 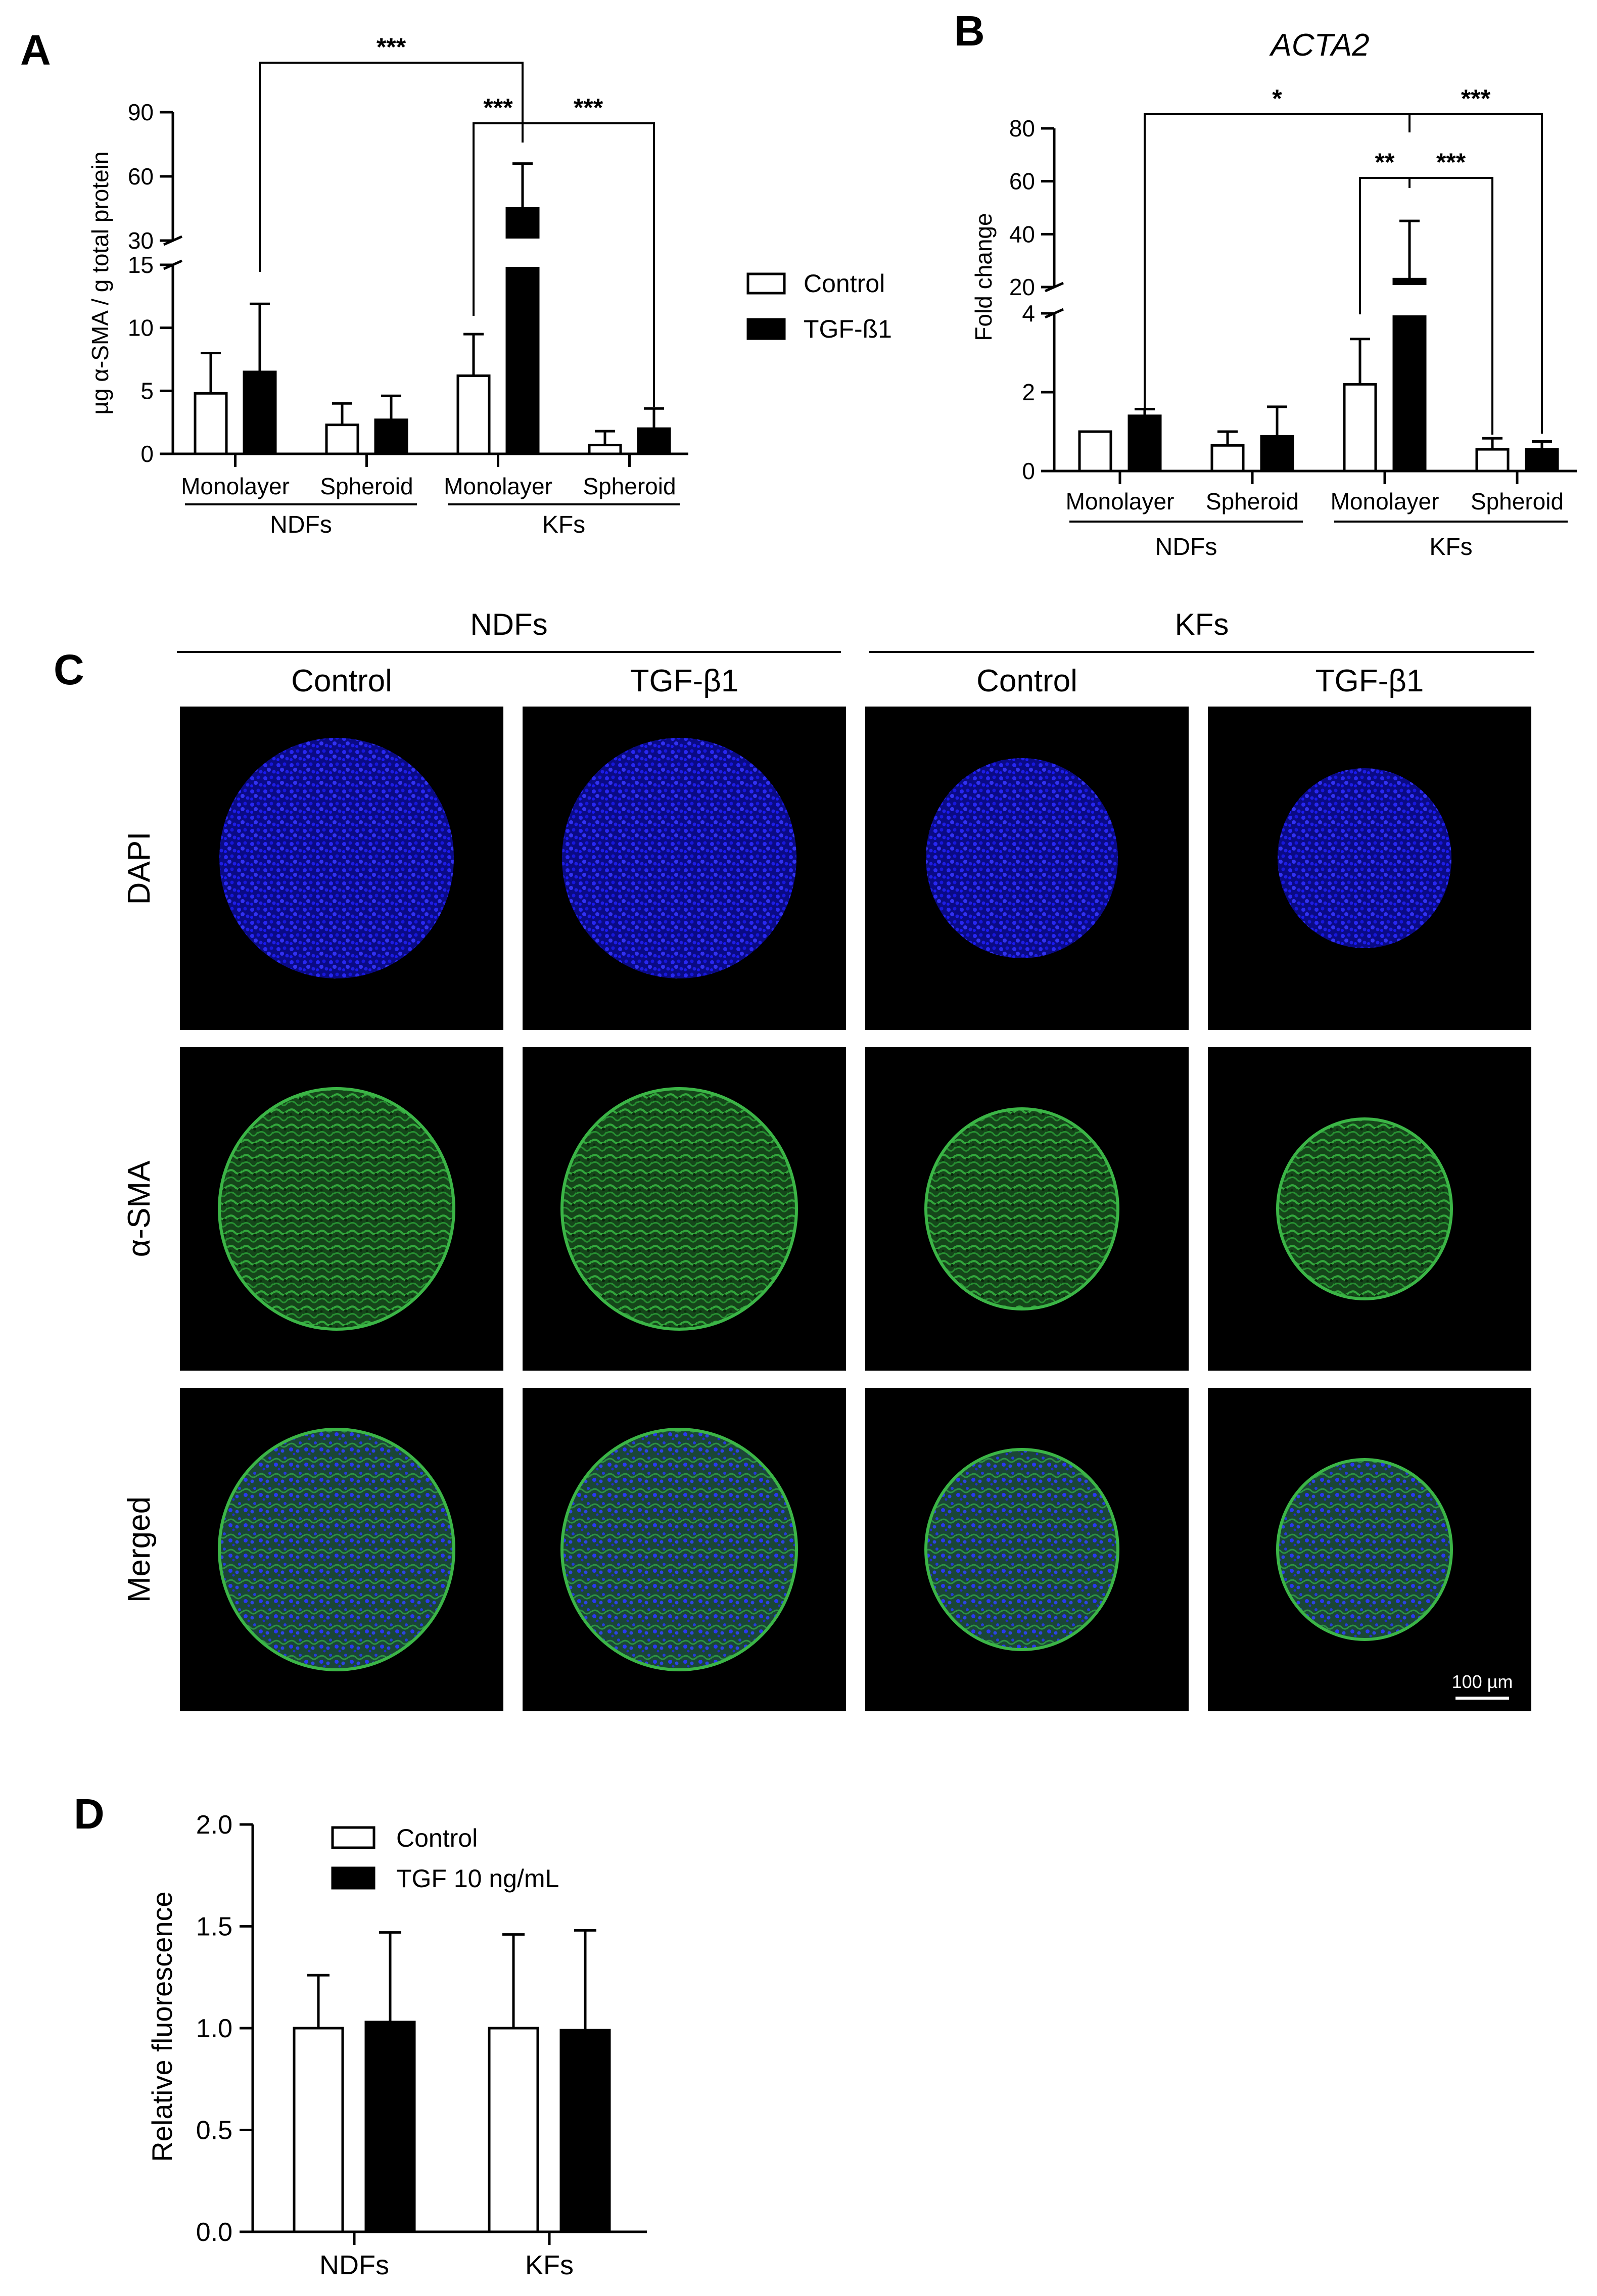 I want to click on y-tick-label: 15, so click(x=141, y=265).